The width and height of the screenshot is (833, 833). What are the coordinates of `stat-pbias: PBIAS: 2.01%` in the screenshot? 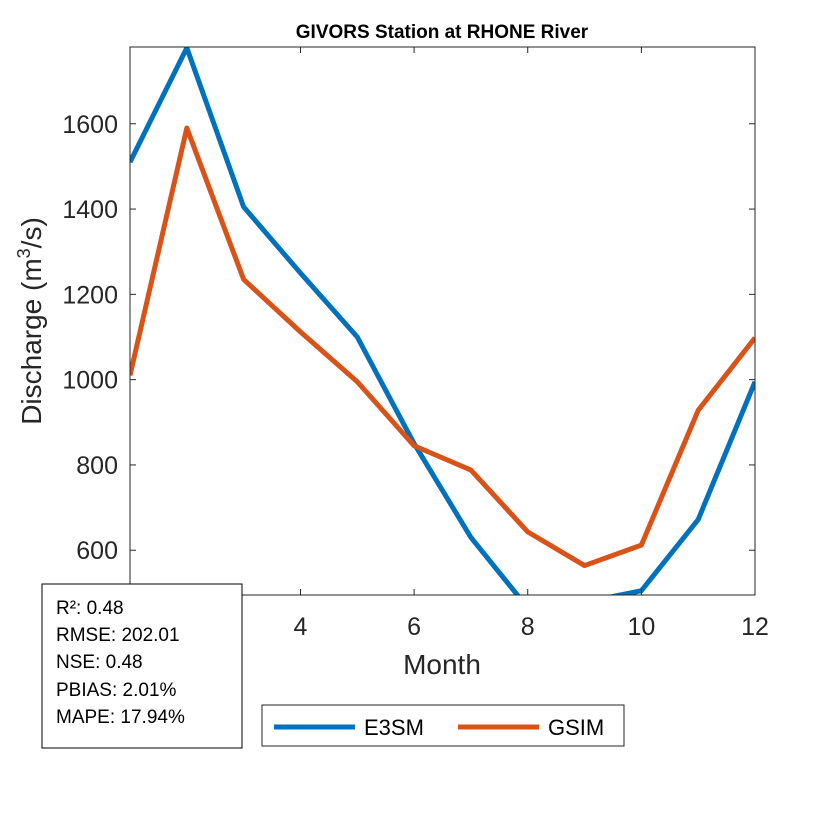 It's located at (116, 690).